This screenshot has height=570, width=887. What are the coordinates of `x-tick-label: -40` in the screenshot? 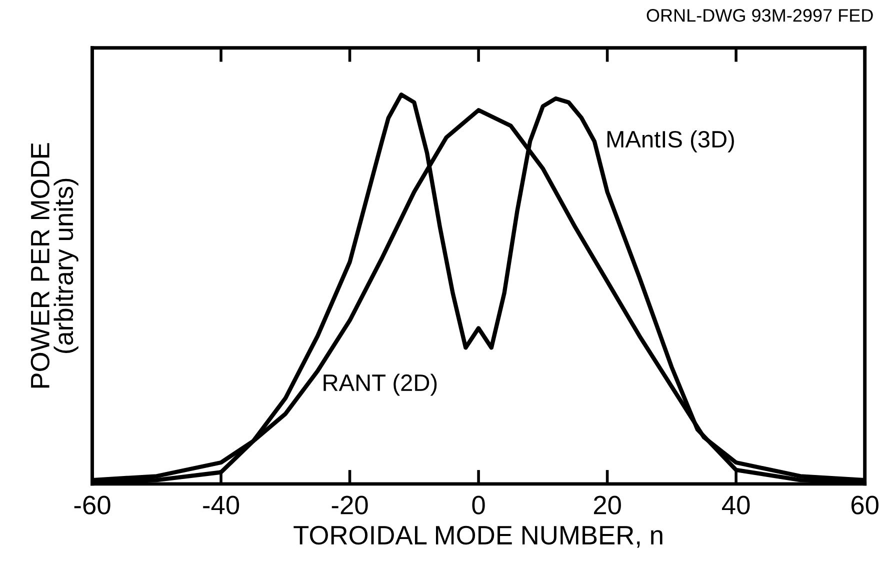 It's located at (221, 505).